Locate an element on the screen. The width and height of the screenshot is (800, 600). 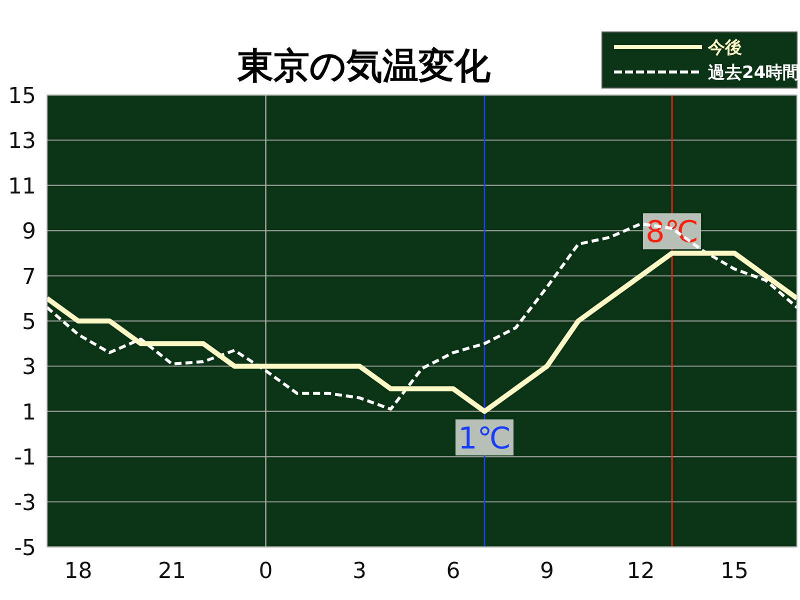
y-tick-label: 5 is located at coordinates (29, 322).